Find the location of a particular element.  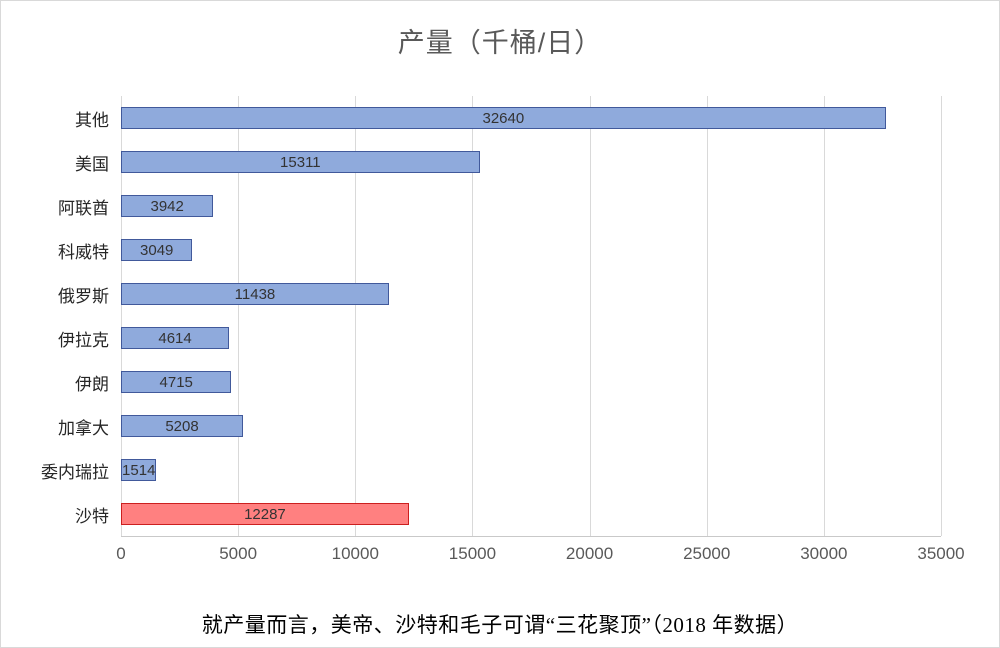

bar-row: 3942 is located at coordinates (531, 206).